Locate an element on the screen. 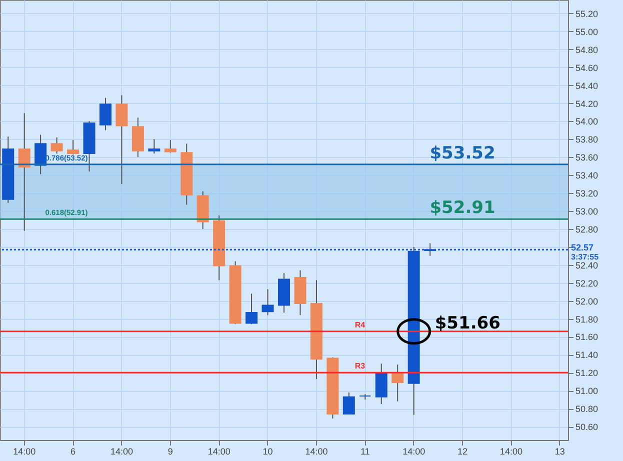 This screenshot has height=461, width=623. y-tick-label: 55.00 is located at coordinates (587, 31).